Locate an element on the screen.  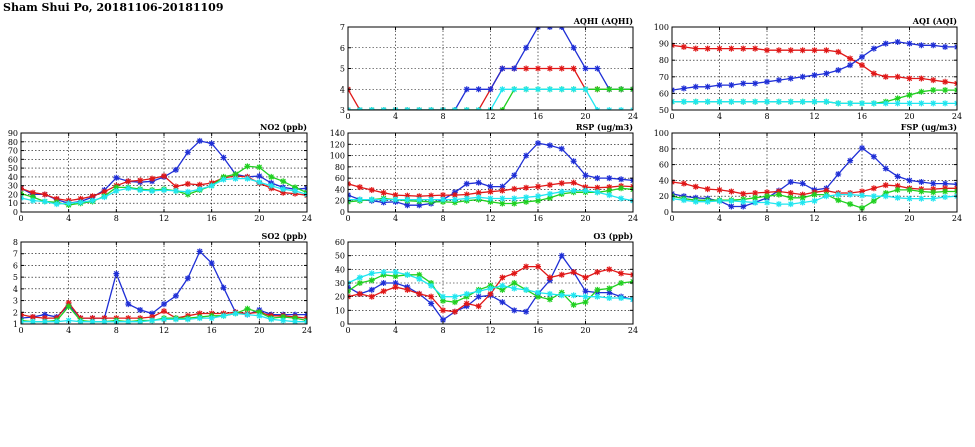
chart-fsp: 0 4 8 12 16 20 24 0 20 40 60 80 100 FSP (ug/m3) is located at coordinates (808, 172).